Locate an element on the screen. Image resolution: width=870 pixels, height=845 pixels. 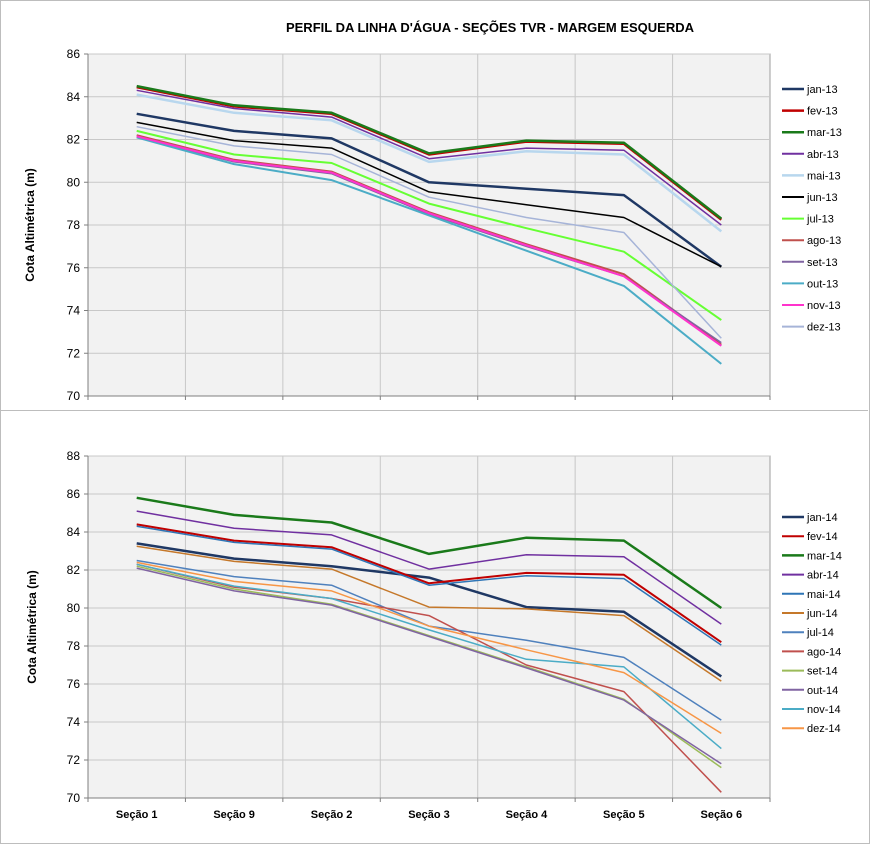
legend-label: fev-14 is located at coordinates (822, 537).